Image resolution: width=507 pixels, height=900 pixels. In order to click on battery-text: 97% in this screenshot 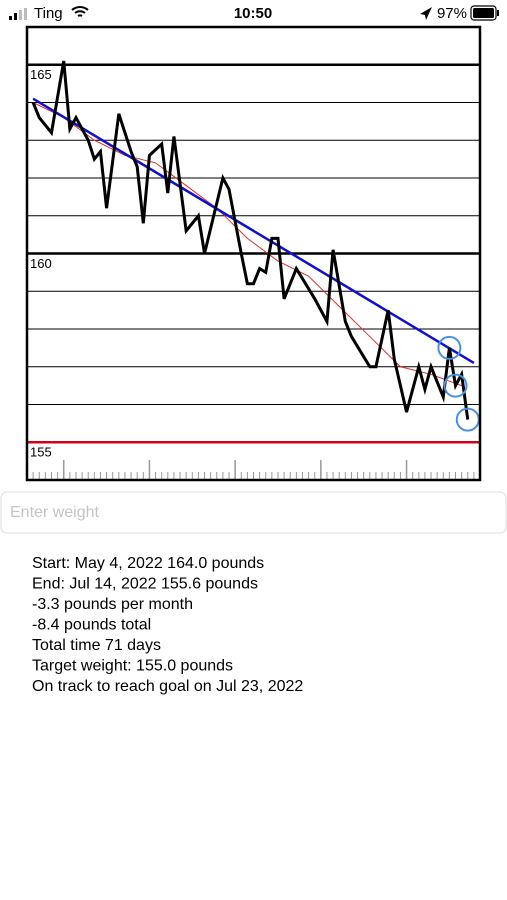, I will do `click(452, 13)`.